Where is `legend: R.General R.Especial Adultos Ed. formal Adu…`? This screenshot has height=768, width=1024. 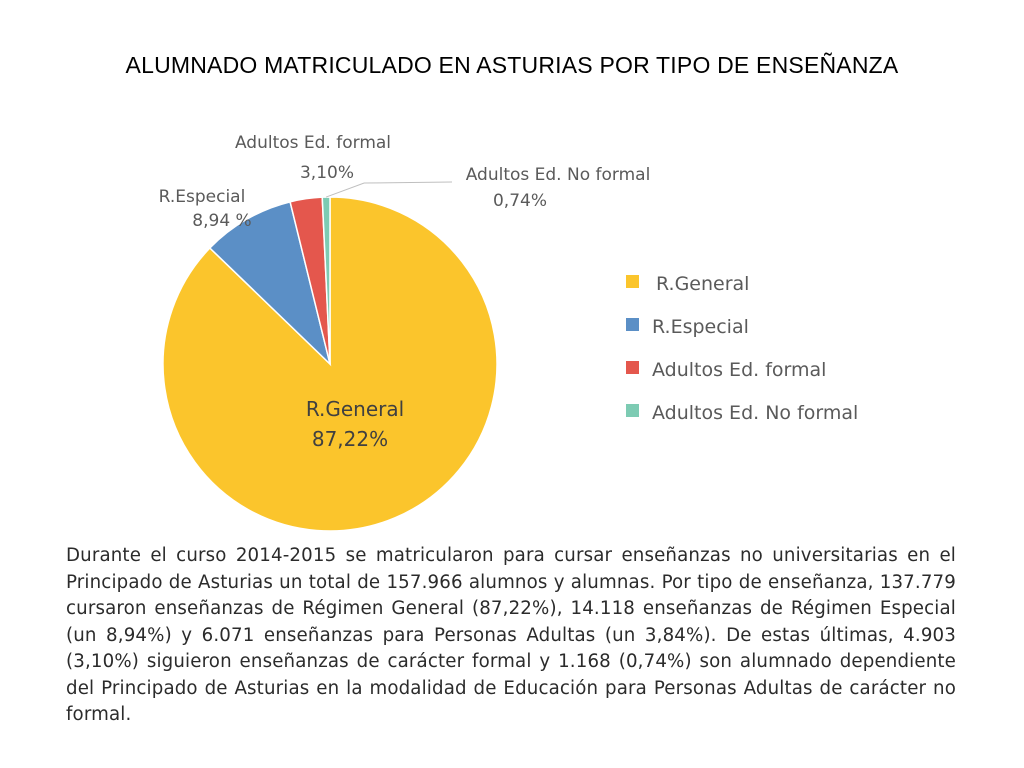
legend: R.General R.Especial Adultos Ed. formal Adu… is located at coordinates (742, 348).